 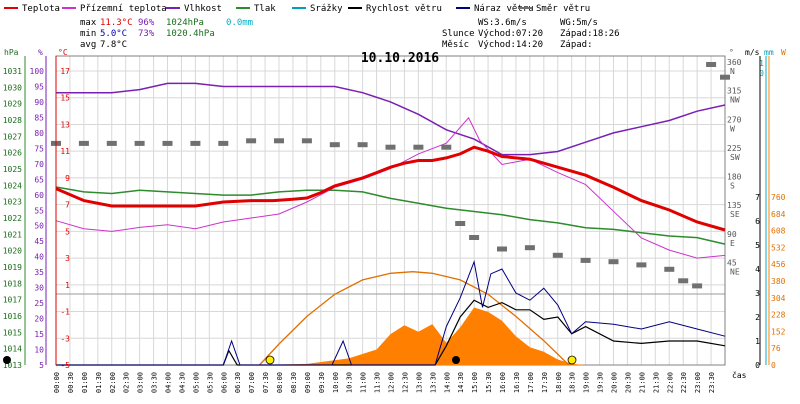 What do you see at coordinates (12, 267) in the screenshot?
I see `tick-pressure: 1019` at bounding box center [12, 267].